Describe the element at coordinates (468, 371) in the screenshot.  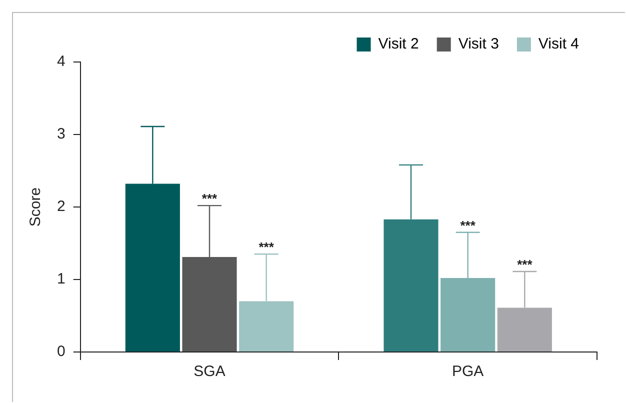
I see `x-tick-label: PGA` at that location.